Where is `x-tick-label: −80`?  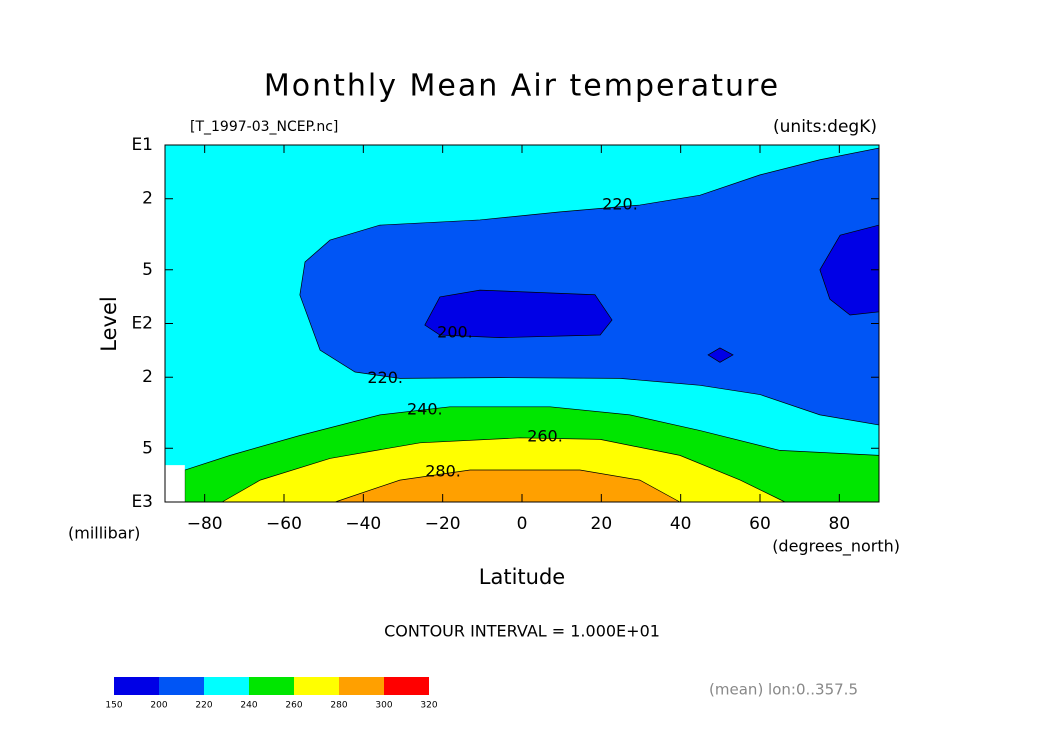
x-tick-label: −80 is located at coordinates (205, 524).